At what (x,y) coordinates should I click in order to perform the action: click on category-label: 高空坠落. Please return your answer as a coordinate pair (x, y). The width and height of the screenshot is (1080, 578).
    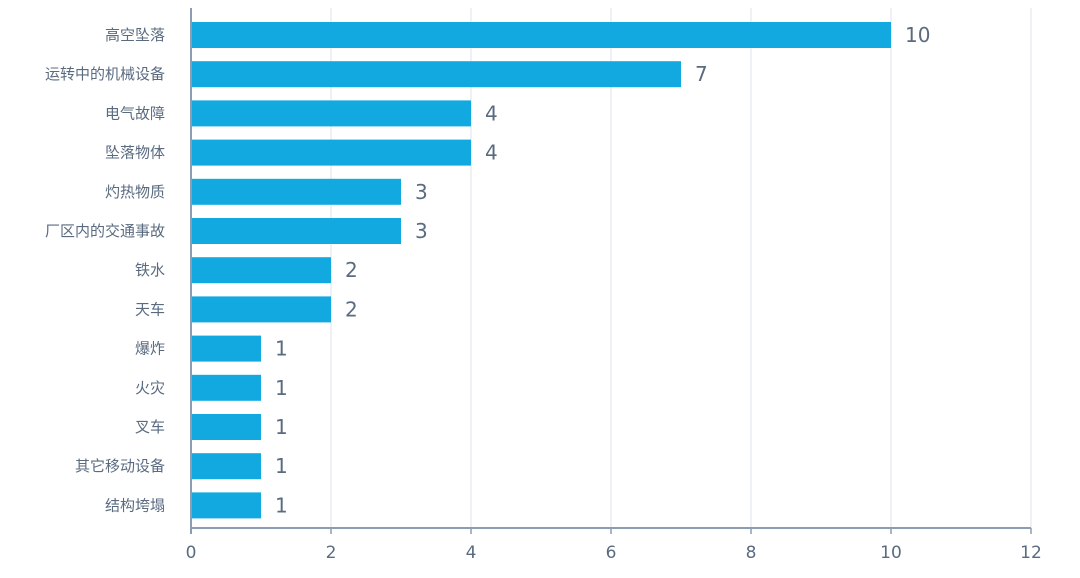
    Looking at the image, I should click on (135, 35).